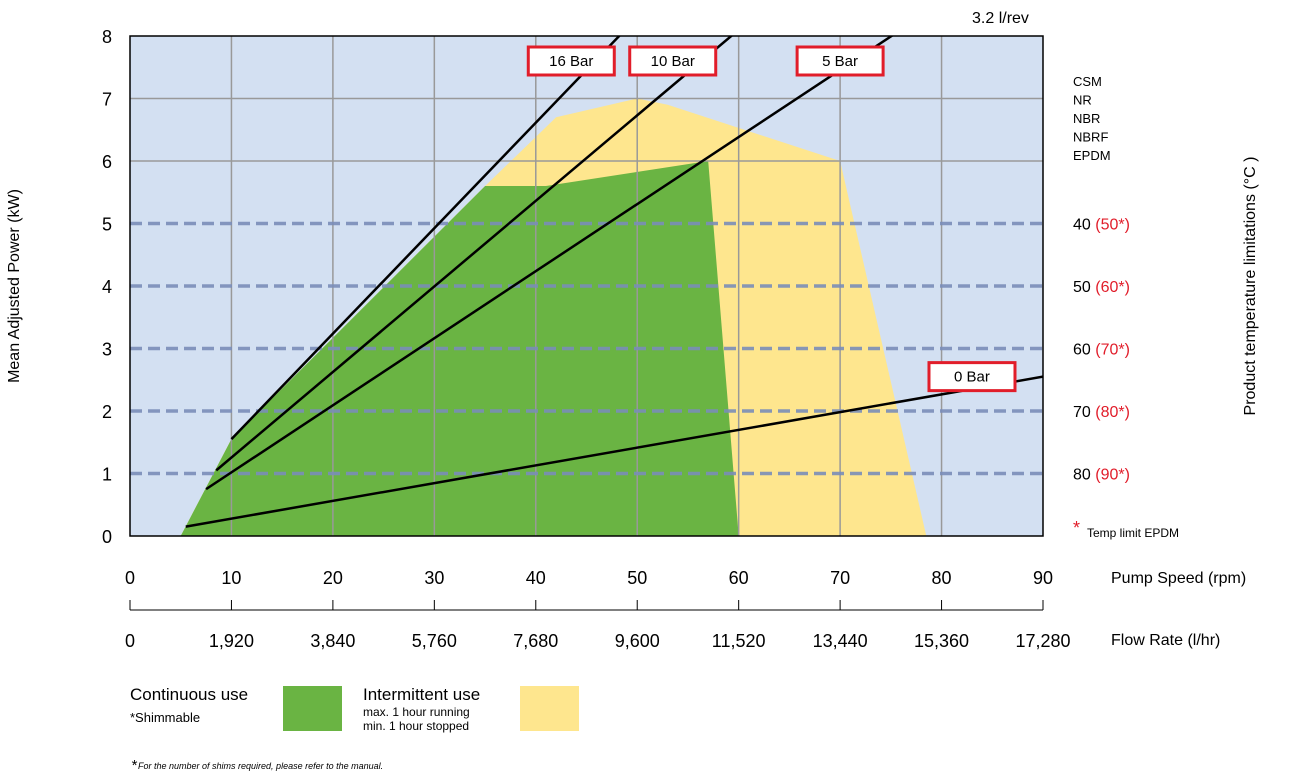 The height and width of the screenshot is (778, 1290). Describe the element at coordinates (840, 641) in the screenshot. I see `flow-tick-label: 13,440` at that location.